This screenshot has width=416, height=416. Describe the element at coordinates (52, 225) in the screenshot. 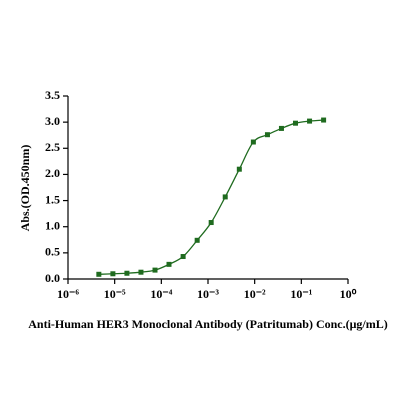

I see `y-tick-label: 1.0` at that location.